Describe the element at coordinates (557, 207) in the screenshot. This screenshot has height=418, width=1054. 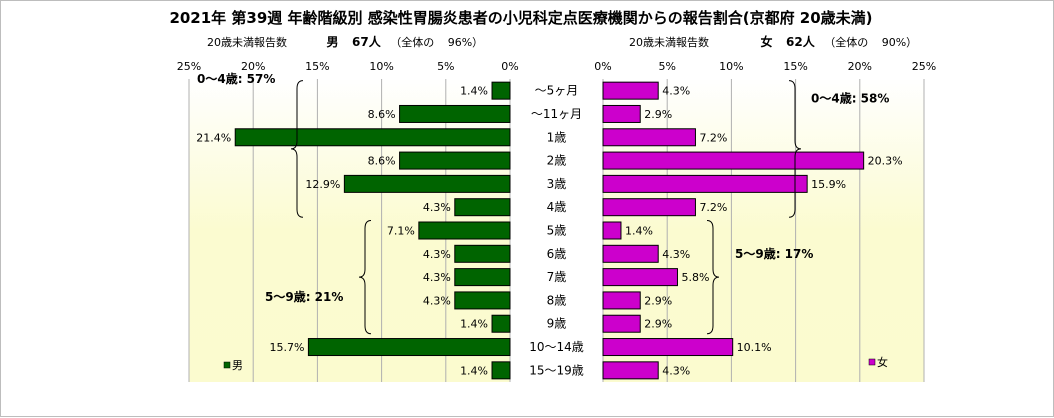
I see `category-label: 4歳` at that location.